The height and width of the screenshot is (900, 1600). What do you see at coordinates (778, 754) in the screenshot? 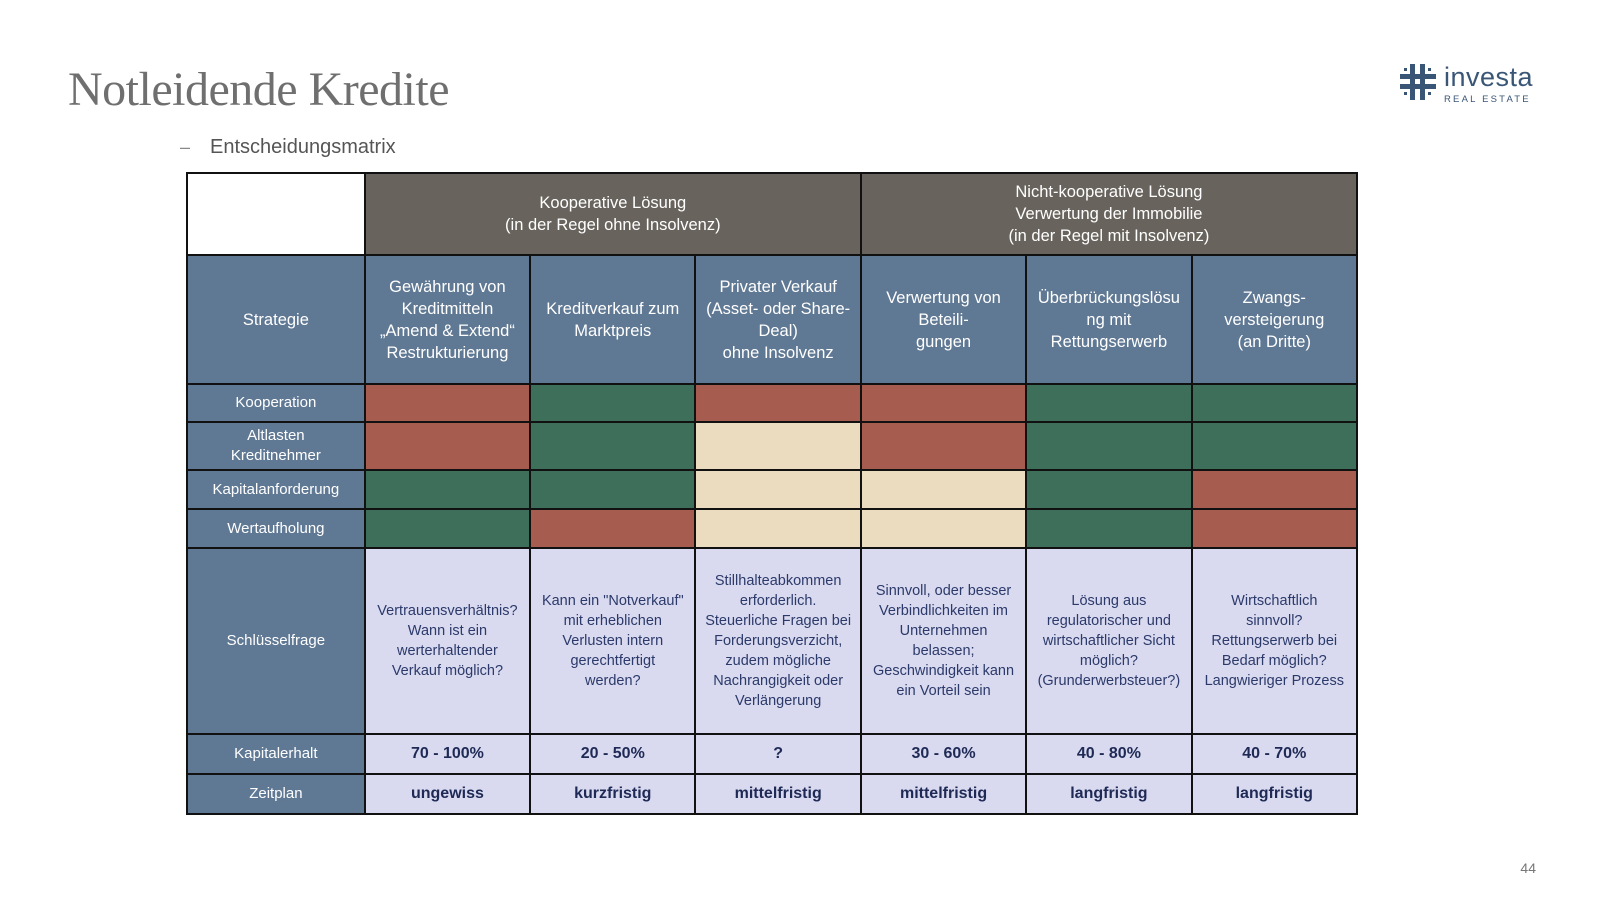
I see `capital-value: ?` at bounding box center [778, 754].